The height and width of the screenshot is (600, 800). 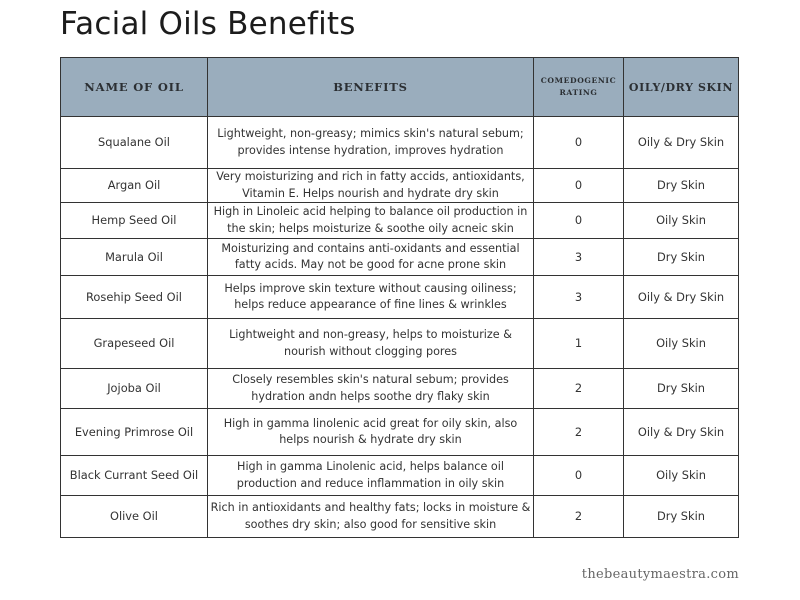 What do you see at coordinates (578, 343) in the screenshot?
I see `comedogenic-rating: 1` at bounding box center [578, 343].